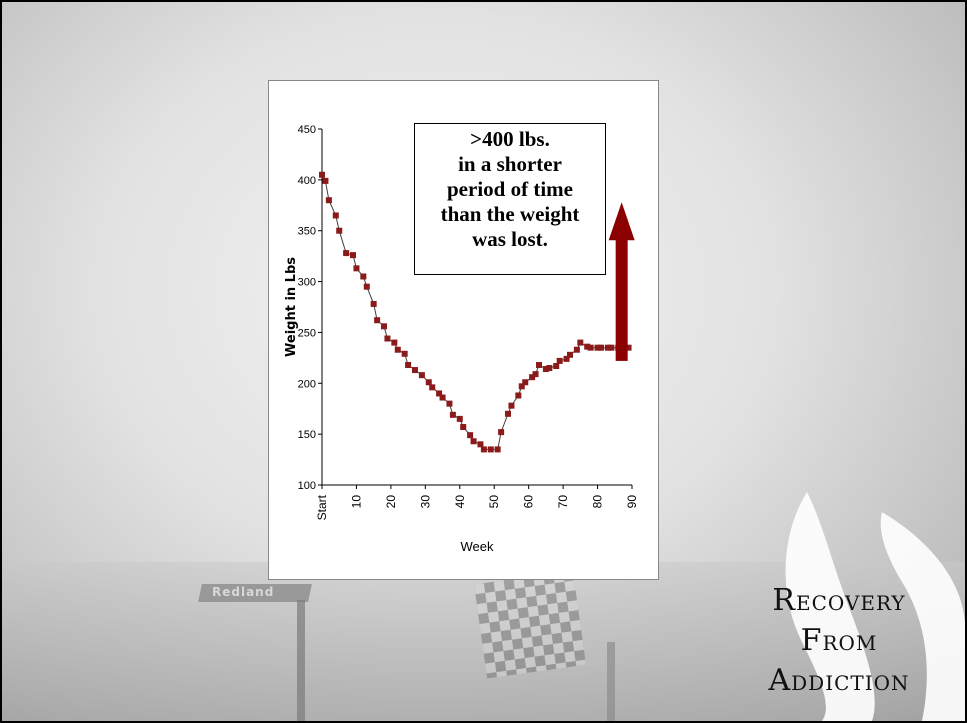  What do you see at coordinates (307, 283) in the screenshot?
I see `y-tick-label: 300` at bounding box center [307, 283].